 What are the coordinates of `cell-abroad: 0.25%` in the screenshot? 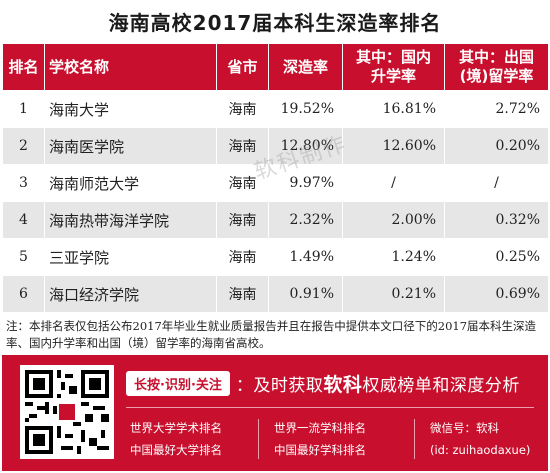 It's located at (496, 257).